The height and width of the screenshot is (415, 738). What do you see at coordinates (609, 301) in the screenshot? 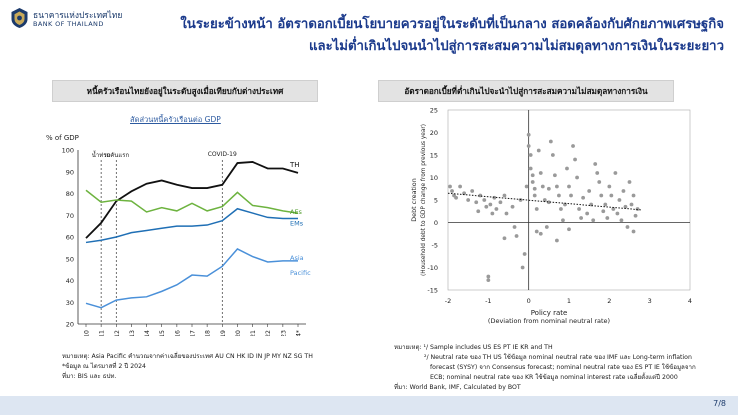
I see `x-tick-label: 2` at bounding box center [609, 301].